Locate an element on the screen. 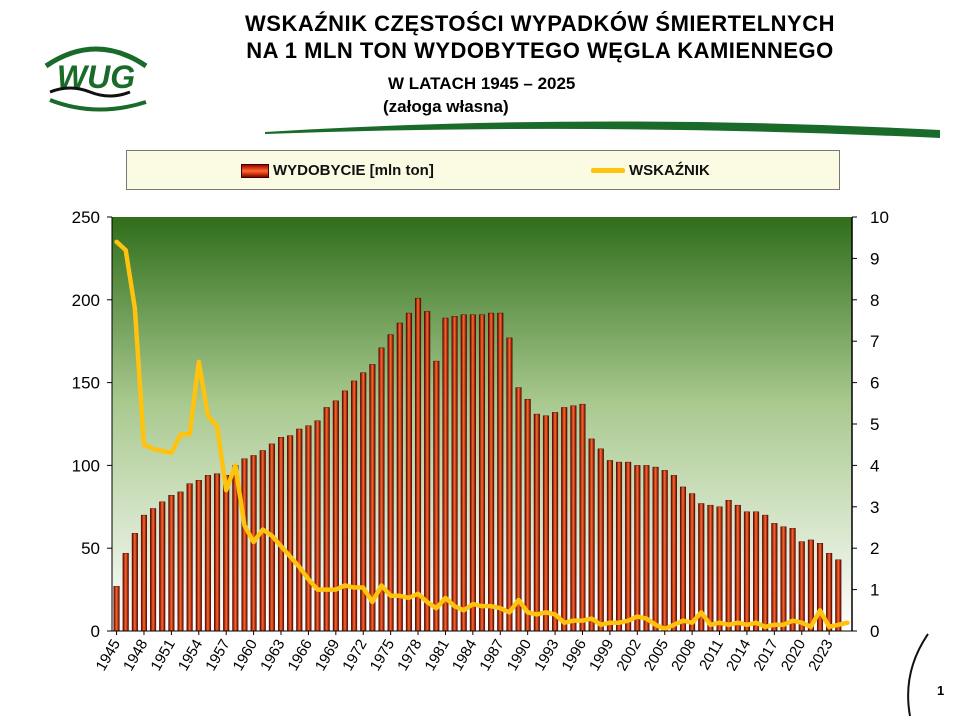 This screenshot has height=720, width=960. bar-1973 is located at coordinates (372, 498).